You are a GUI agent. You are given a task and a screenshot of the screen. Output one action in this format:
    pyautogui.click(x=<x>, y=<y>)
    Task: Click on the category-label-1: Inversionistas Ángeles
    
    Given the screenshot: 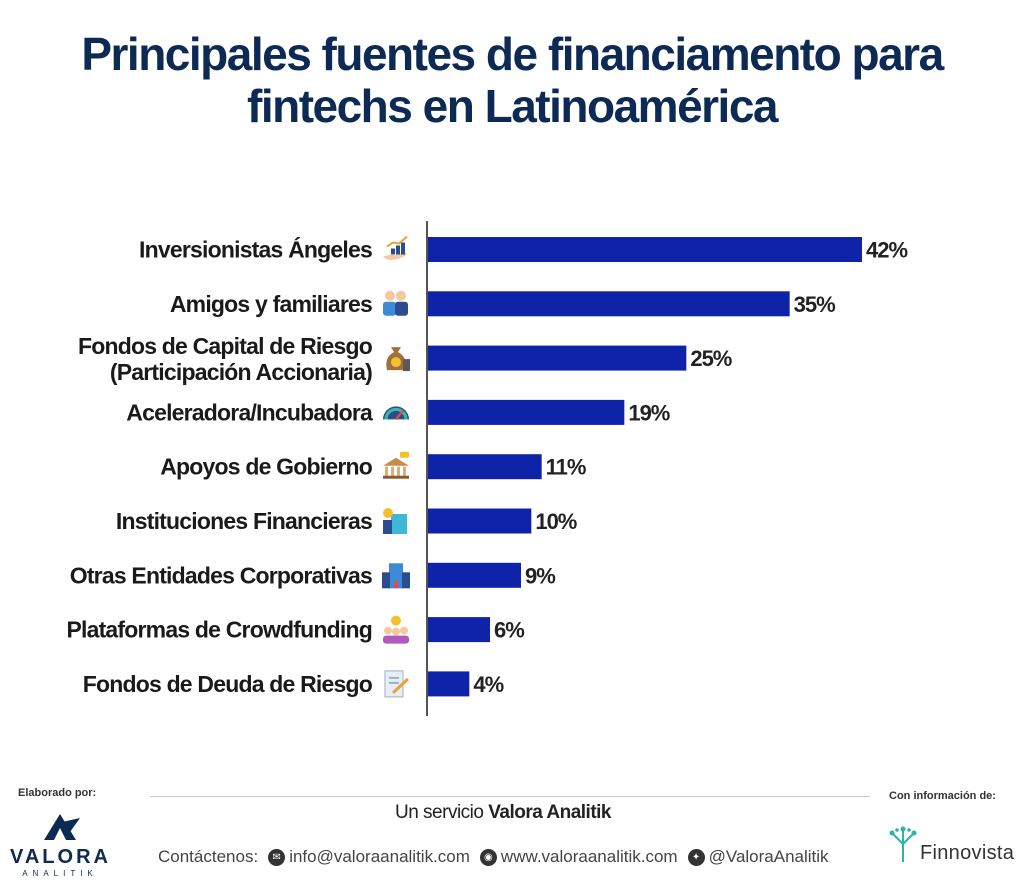 What is the action you would take?
    pyautogui.click(x=255, y=249)
    